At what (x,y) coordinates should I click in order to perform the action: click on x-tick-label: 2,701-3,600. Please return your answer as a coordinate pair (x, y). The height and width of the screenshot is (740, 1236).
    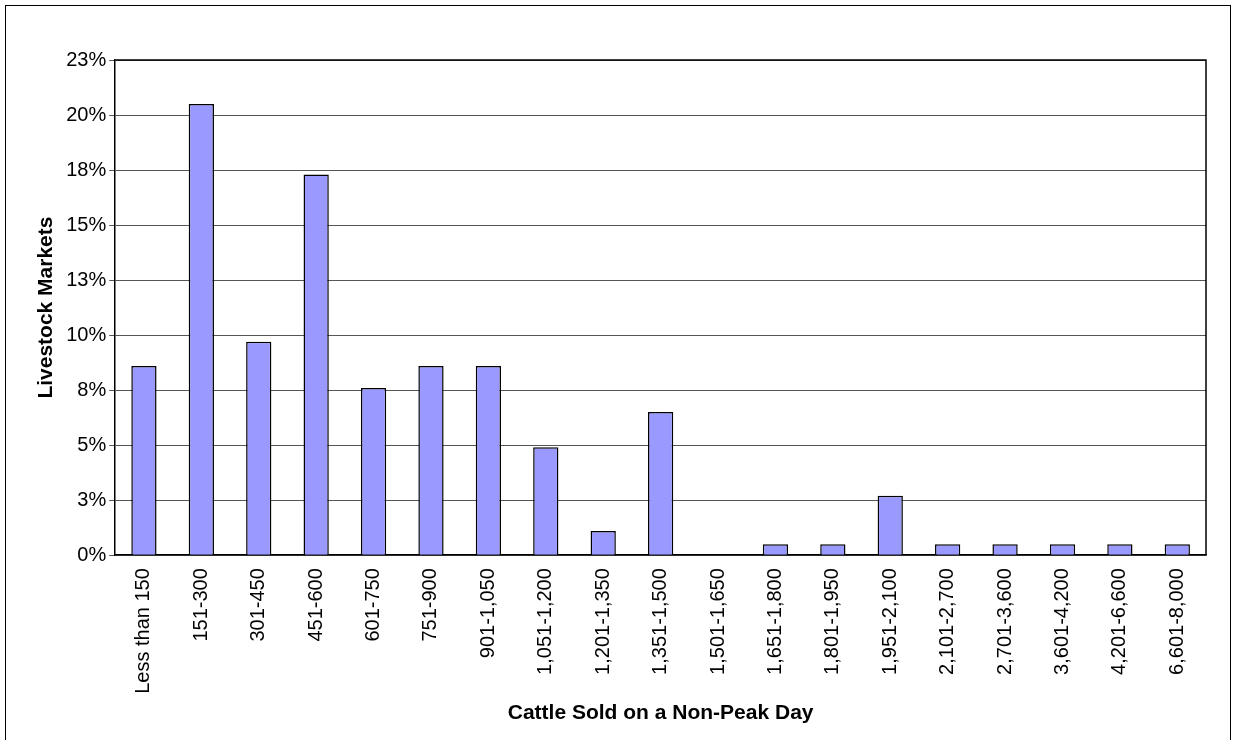
    Looking at the image, I should click on (1003, 621).